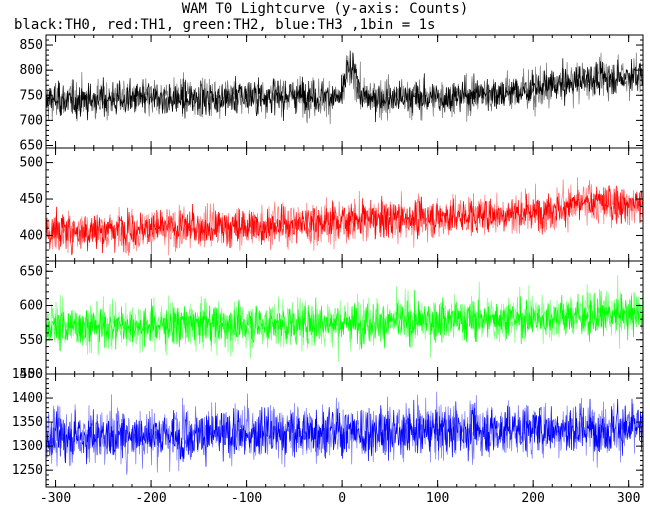 The height and width of the screenshot is (505, 650). I want to click on series-th0-line-a, so click(344, 88).